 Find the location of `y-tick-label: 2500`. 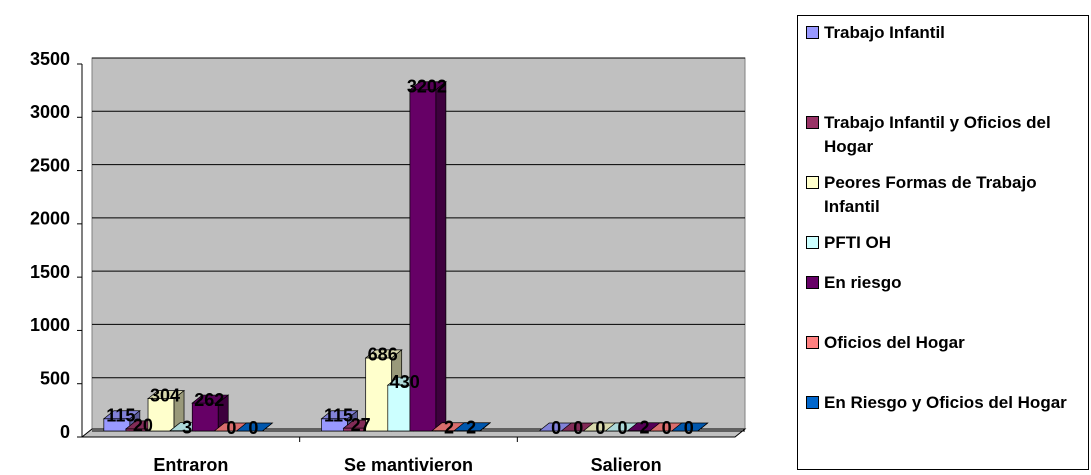

y-tick-label: 2500 is located at coordinates (50, 165).